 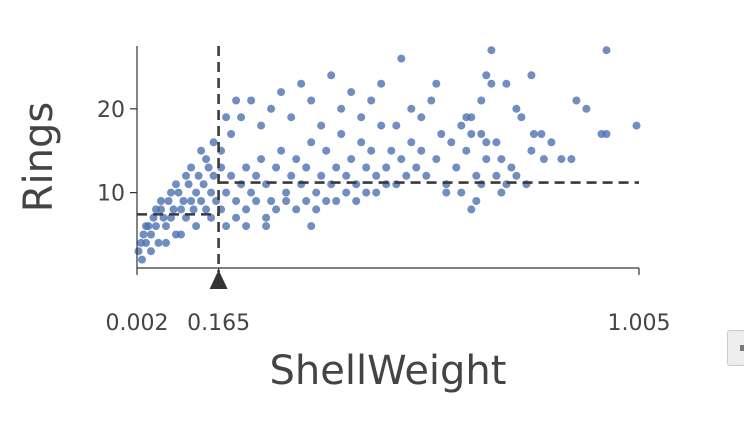 I want to click on x-tick-label: 0.165, so click(x=218, y=323).